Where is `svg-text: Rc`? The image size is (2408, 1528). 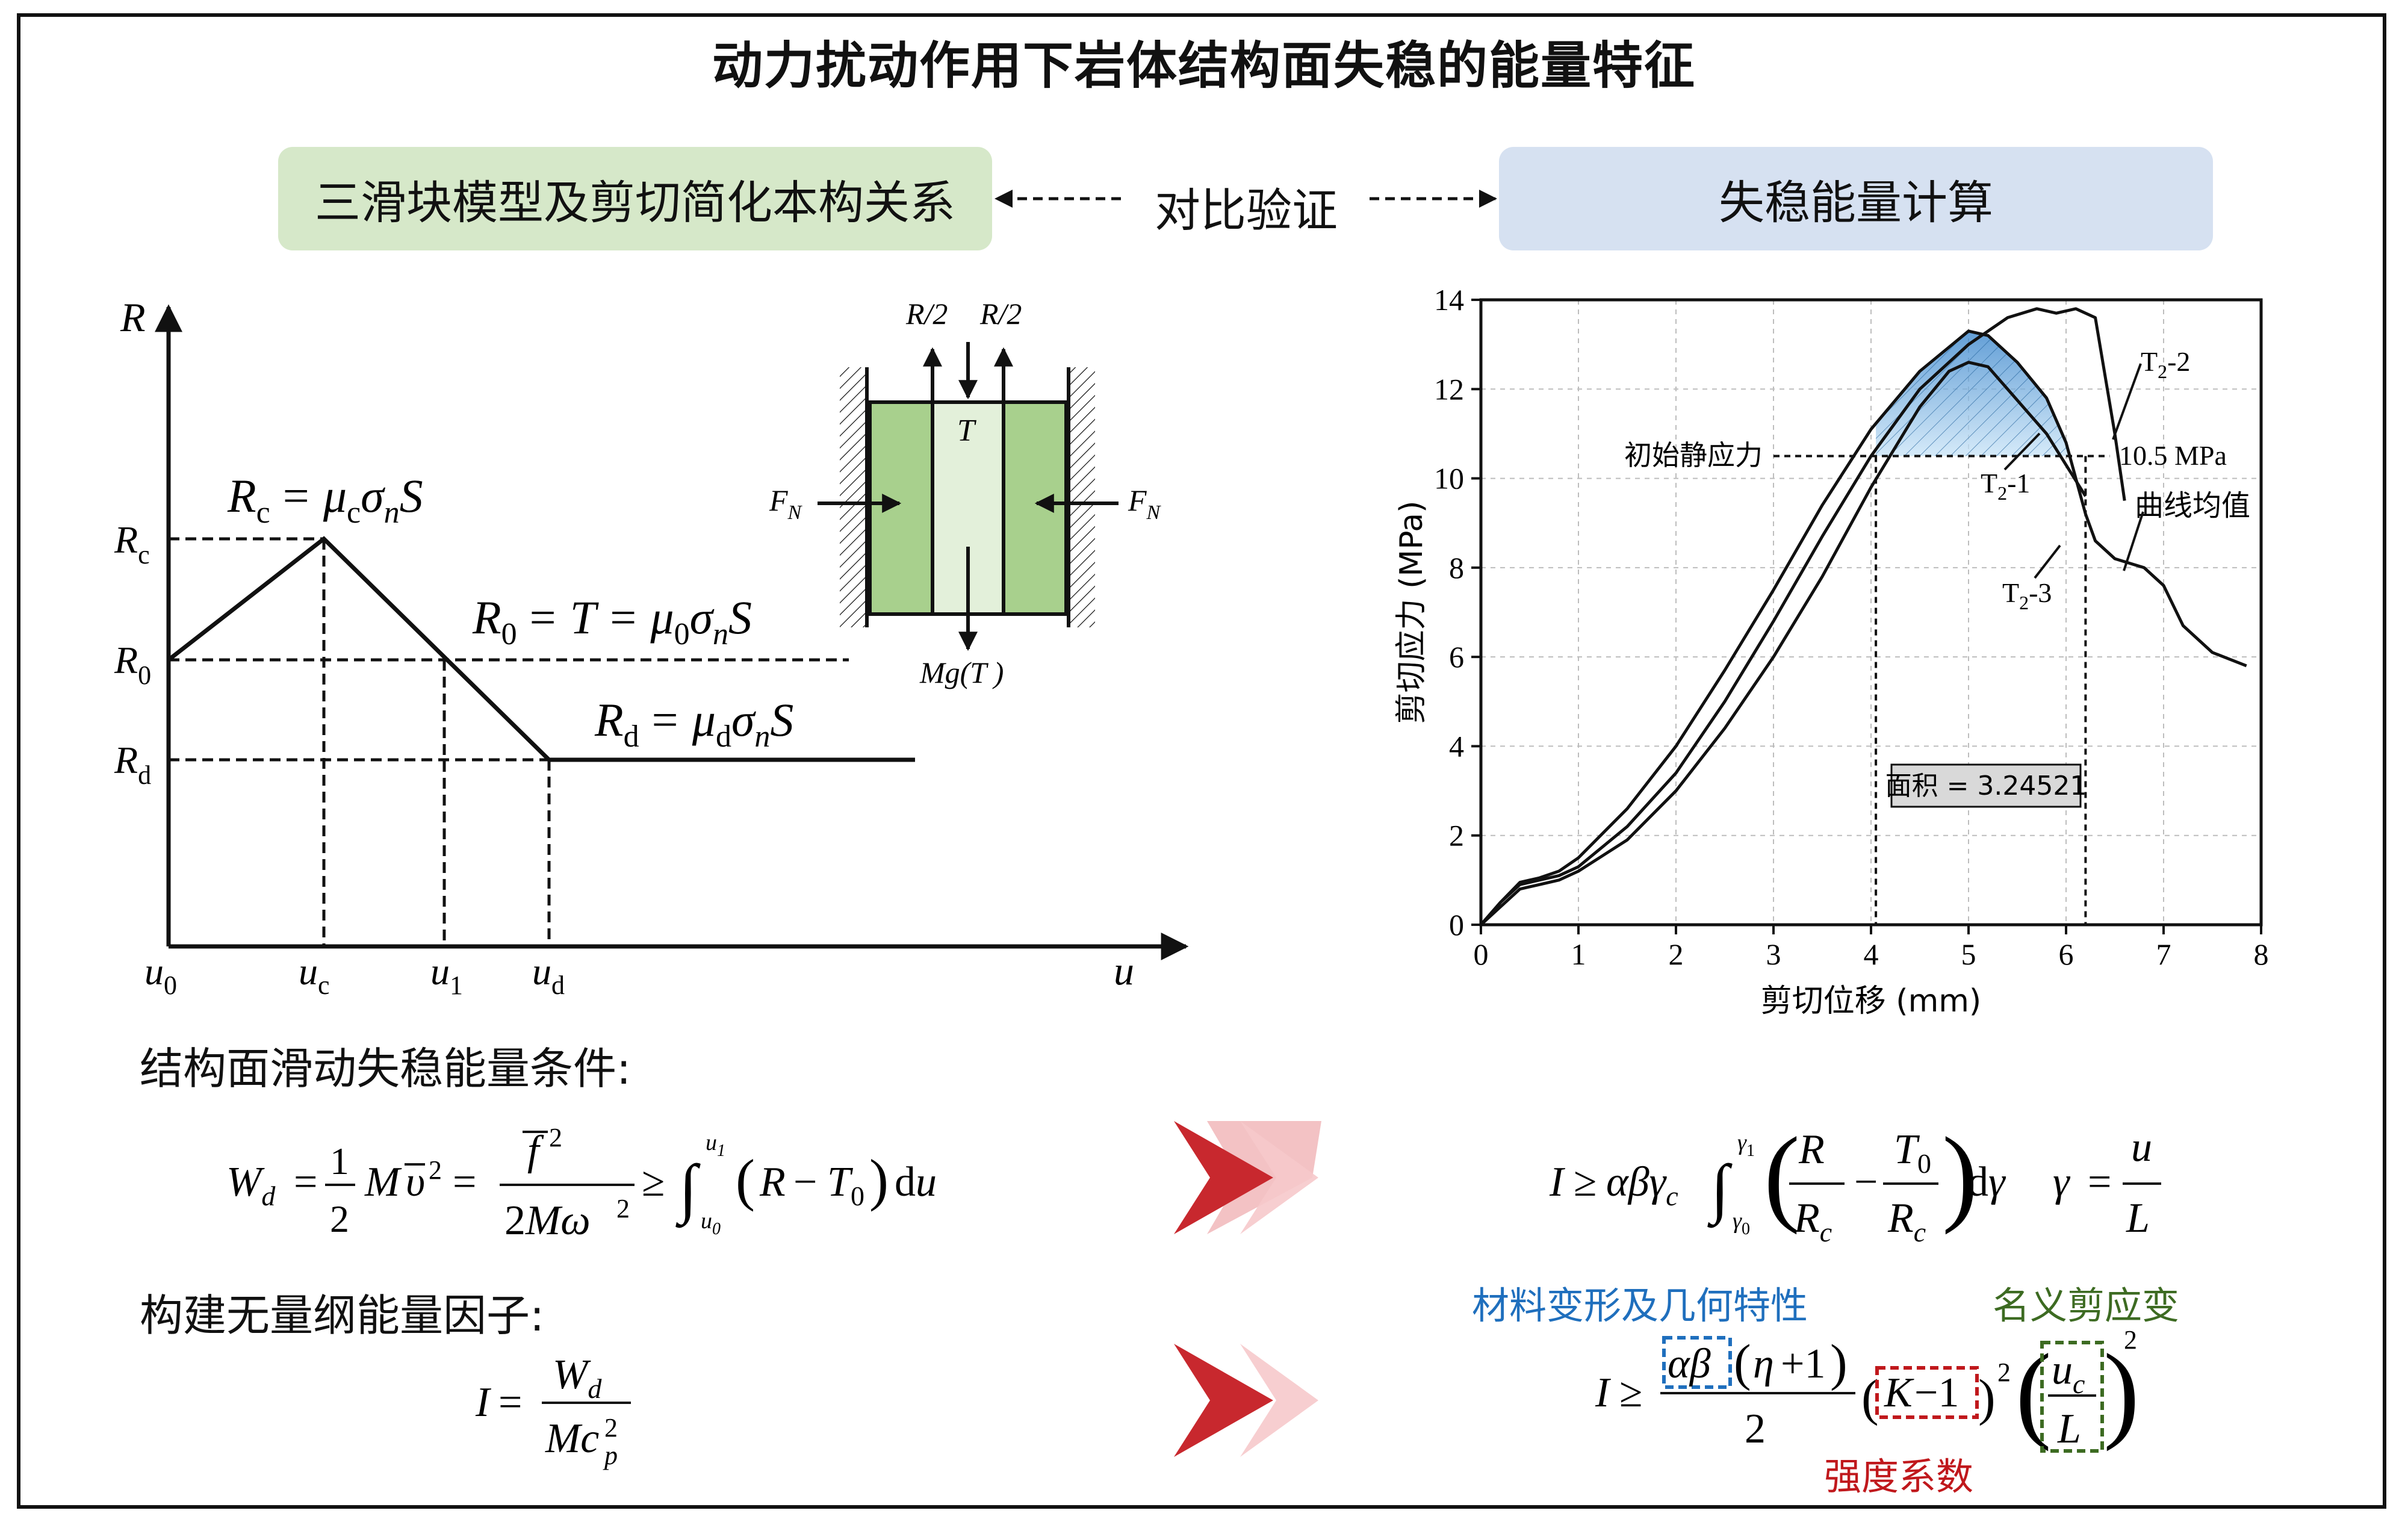
svg-text: Rc is located at coordinates (1906, 1221).